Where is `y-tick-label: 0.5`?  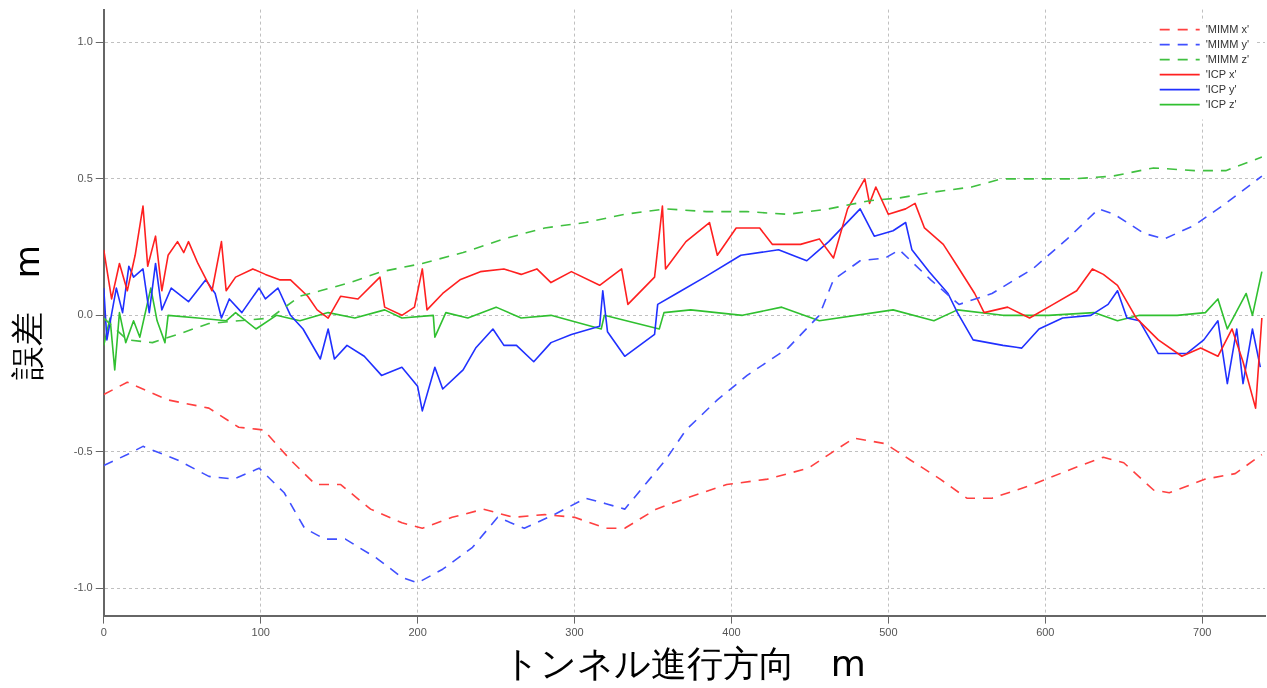
y-tick-label: 0.5 is located at coordinates (85, 177).